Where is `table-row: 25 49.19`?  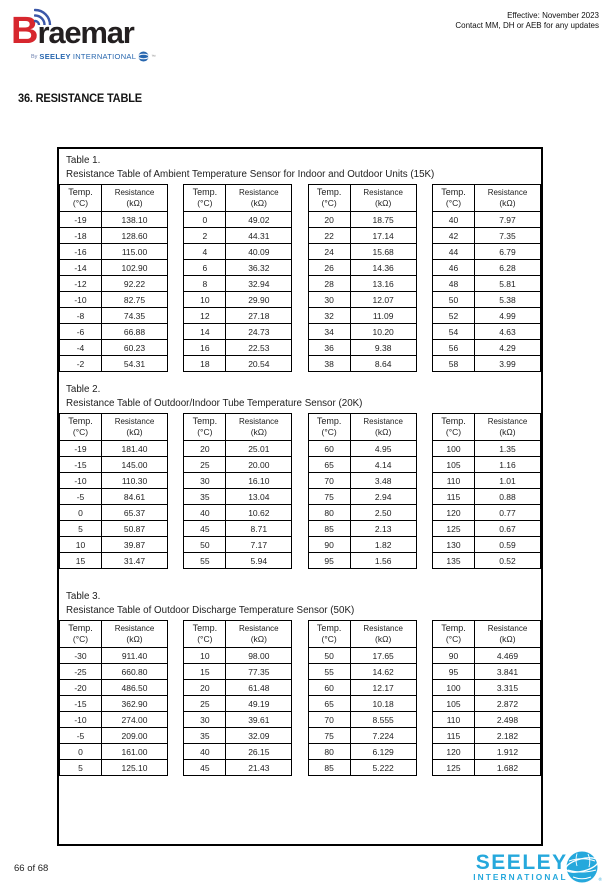
table-row: 25 49.19 is located at coordinates (238, 703).